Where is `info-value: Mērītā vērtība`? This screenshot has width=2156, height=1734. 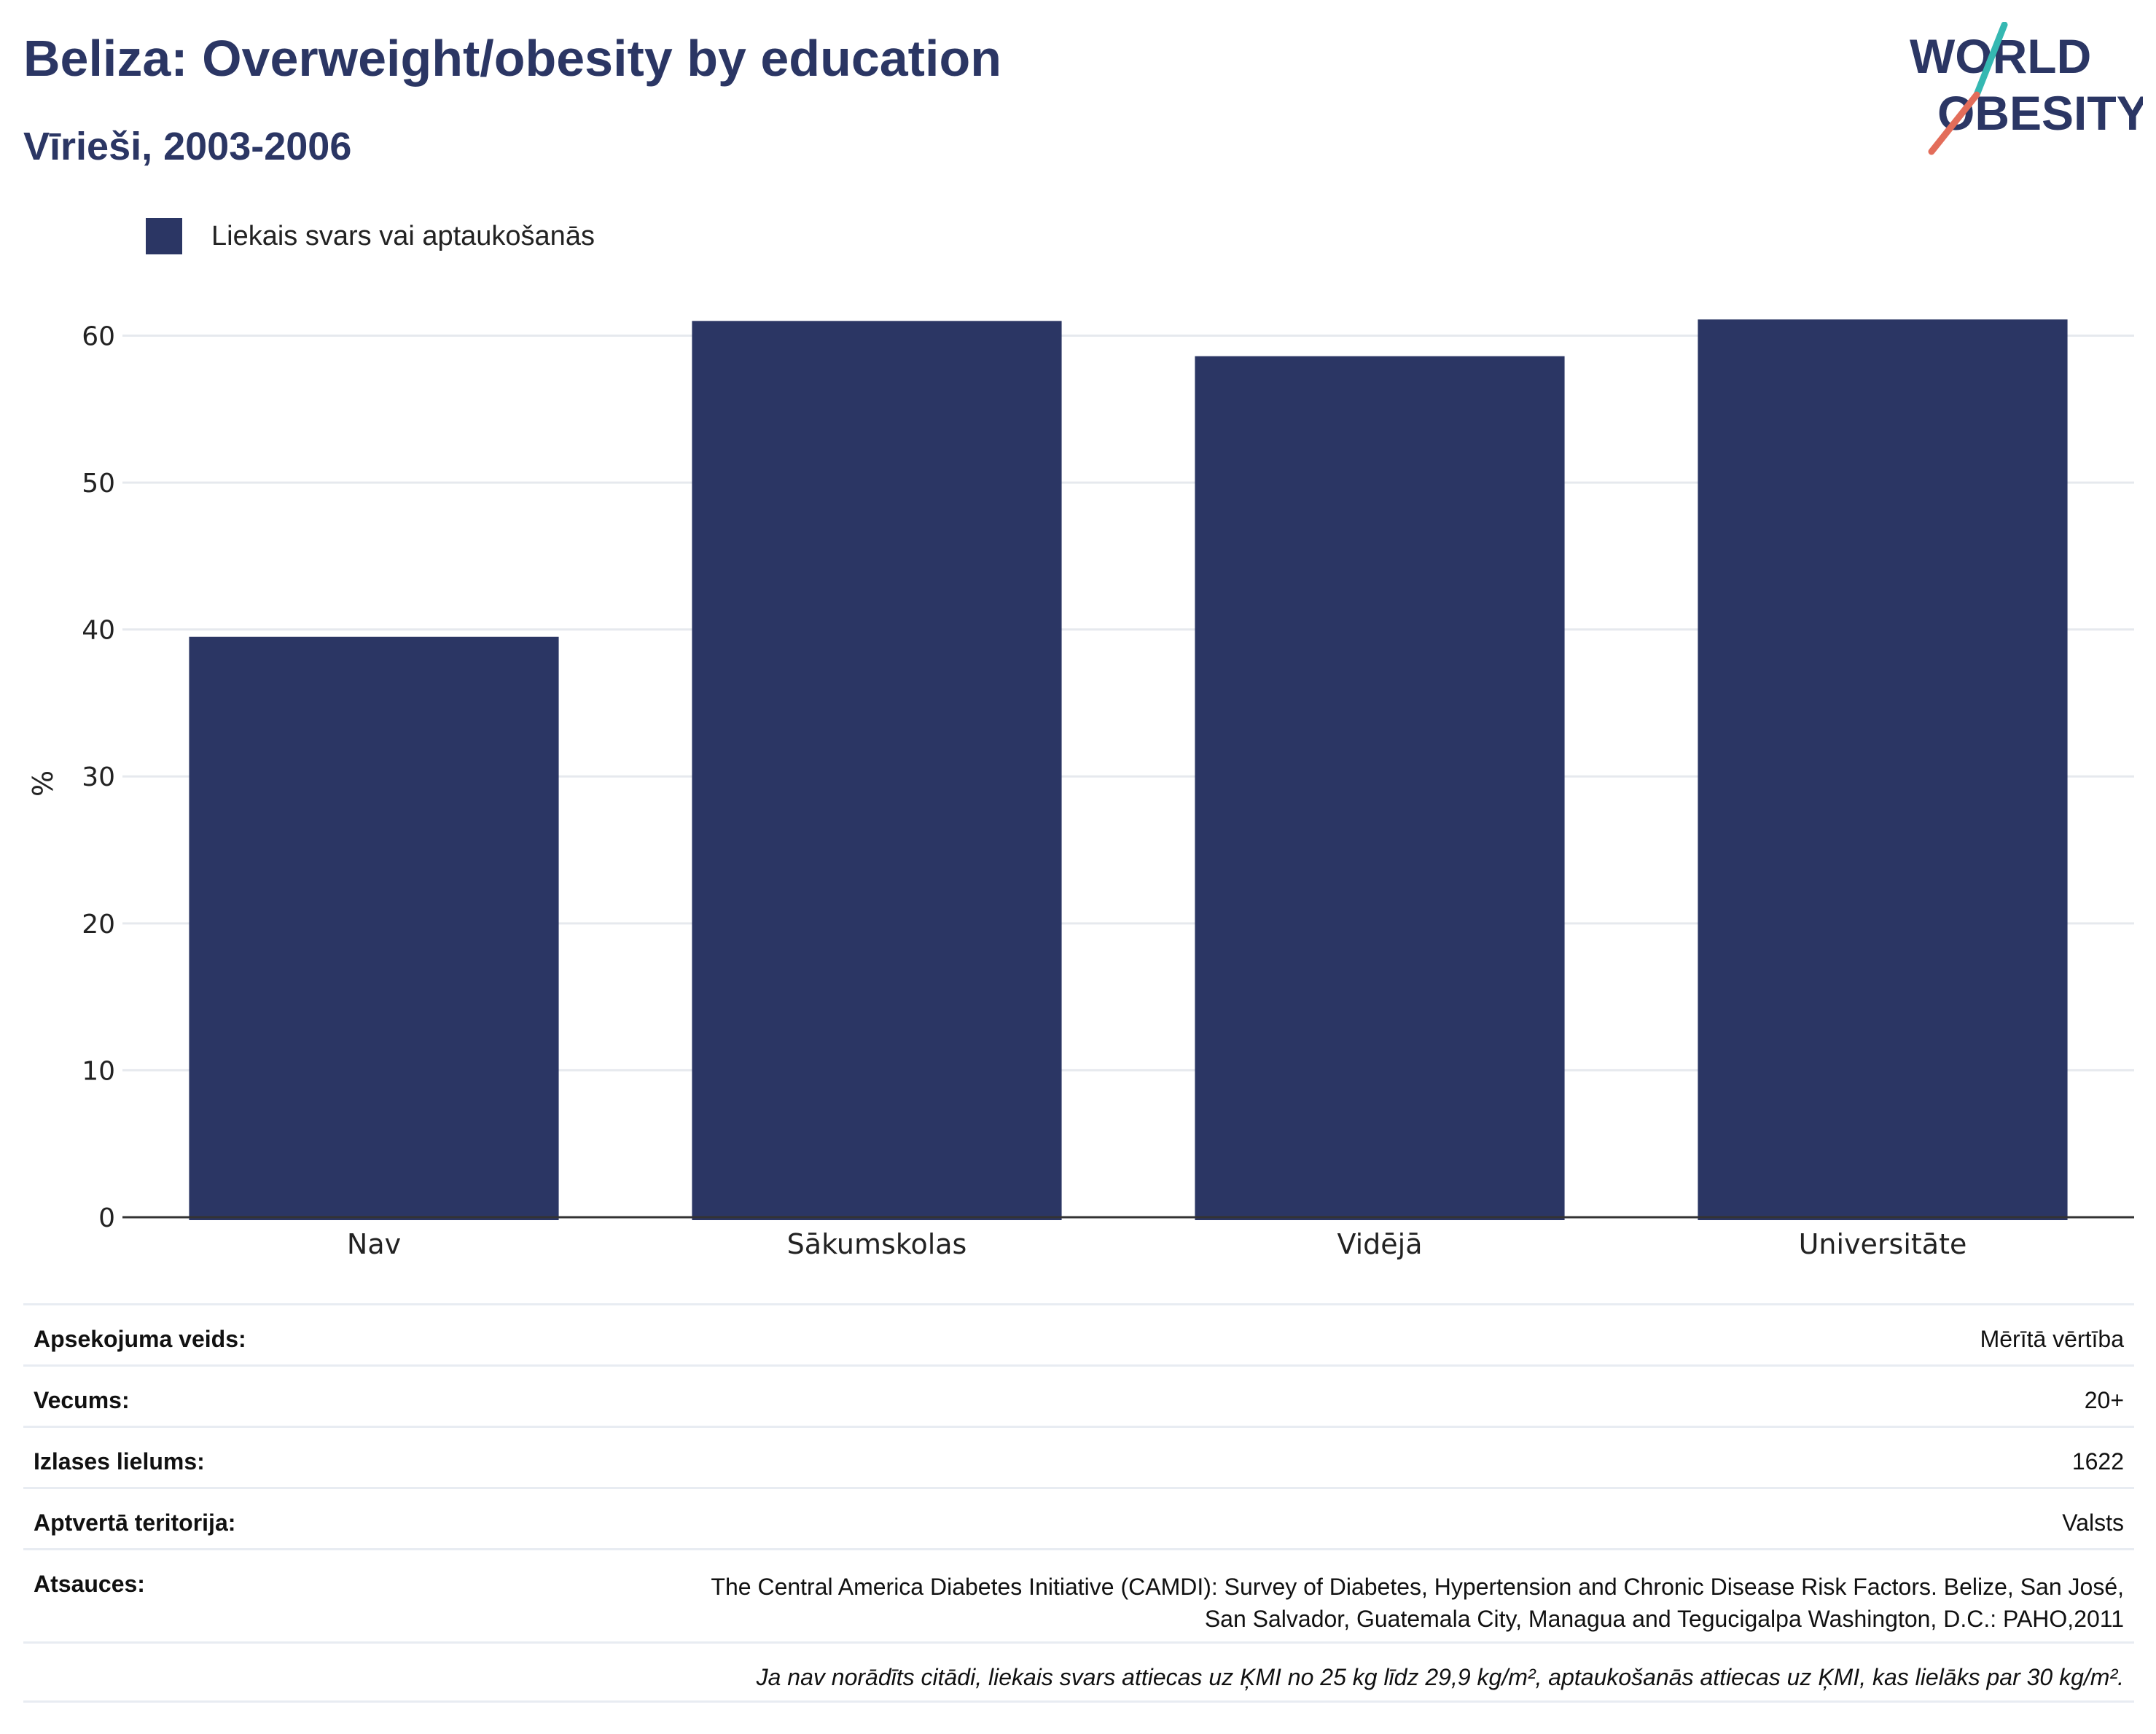
info-value: Mērītā vērtība is located at coordinates (2052, 1339).